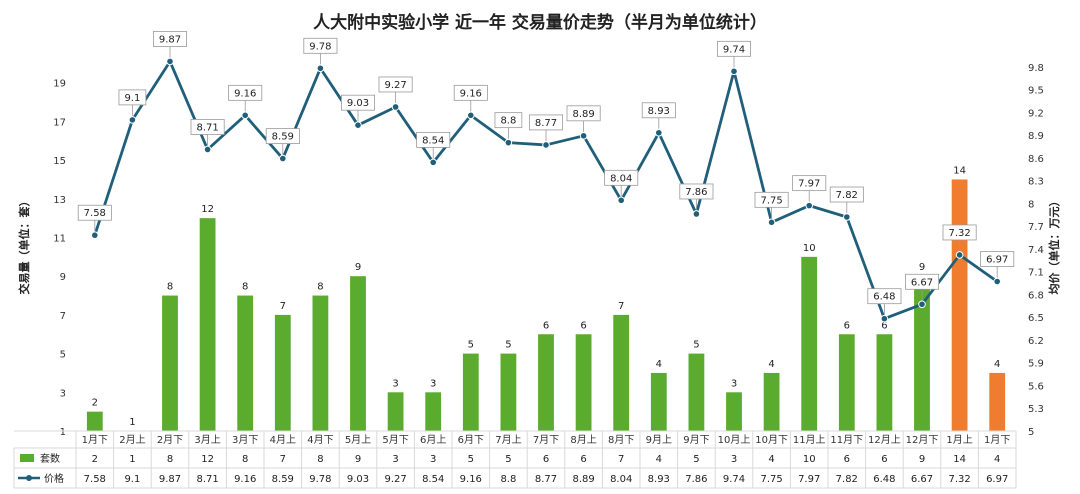  Describe the element at coordinates (59, 161) in the screenshot. I see `y-left-tick-label: 15` at that location.